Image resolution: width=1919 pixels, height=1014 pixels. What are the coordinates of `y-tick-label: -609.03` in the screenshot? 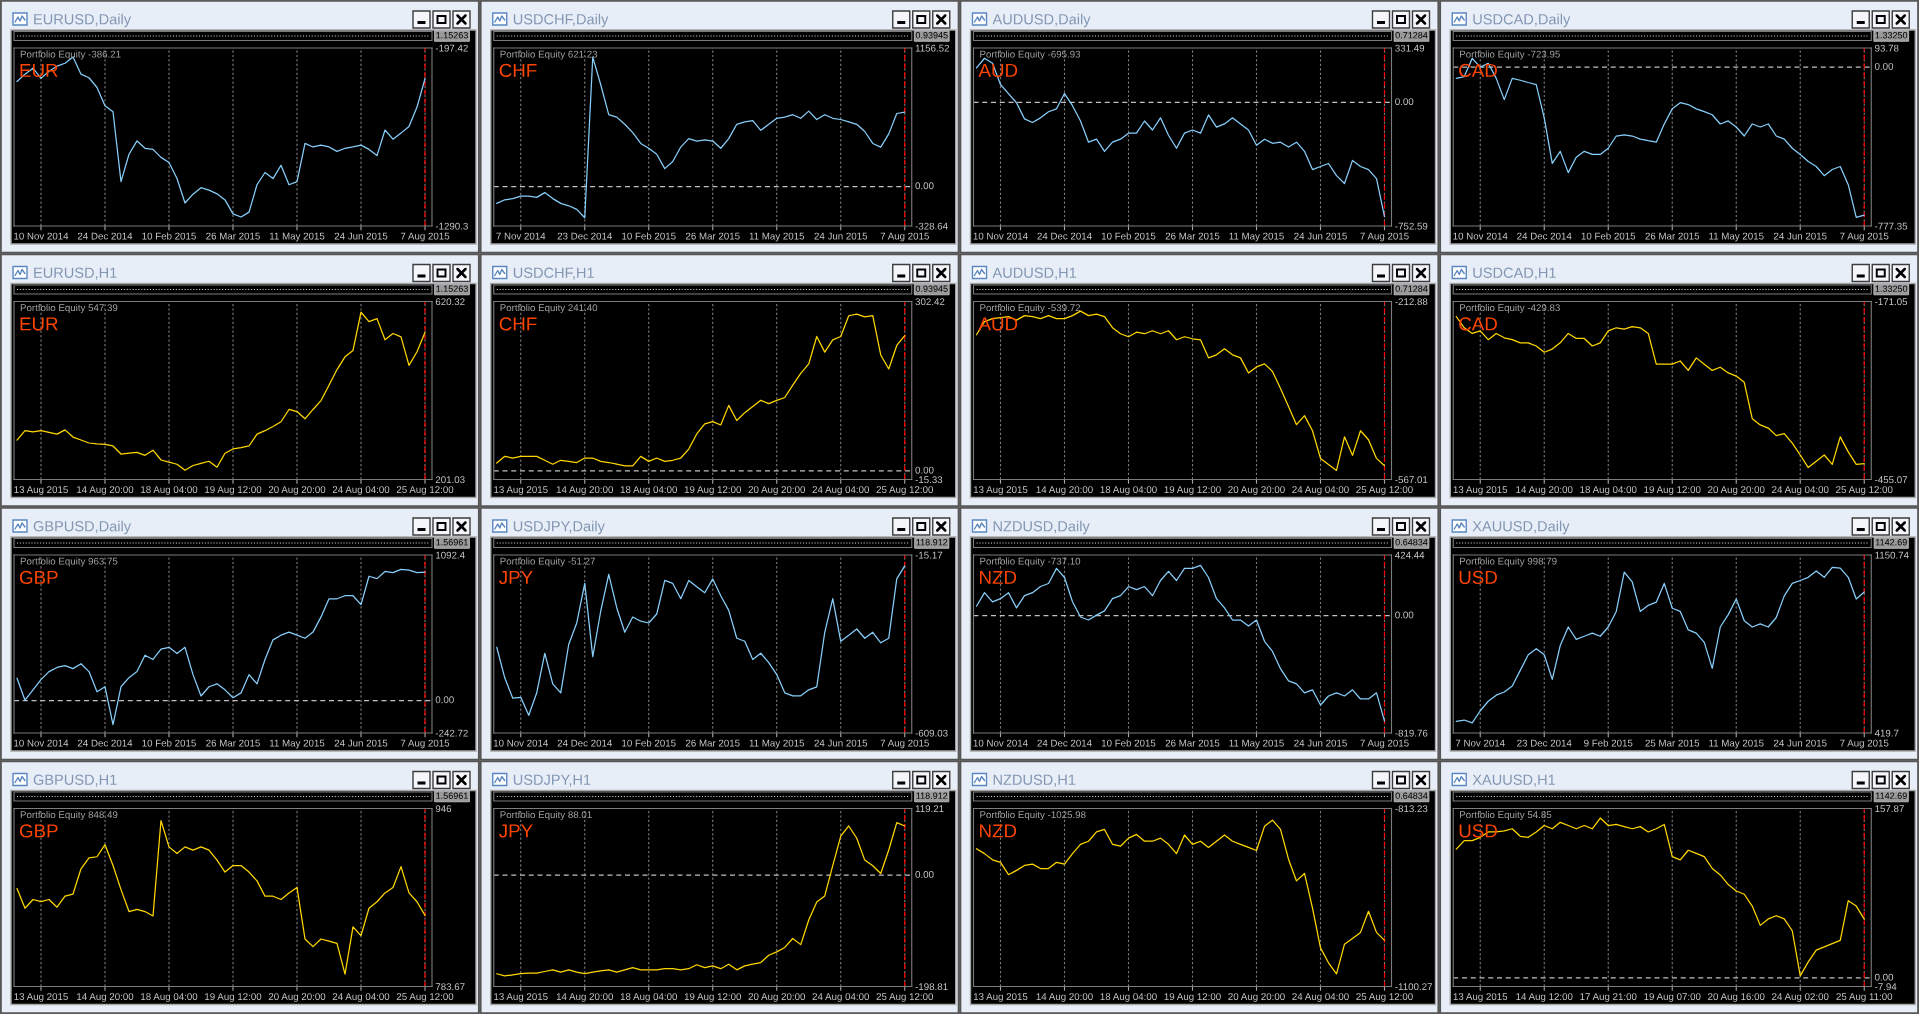 It's located at (931, 733).